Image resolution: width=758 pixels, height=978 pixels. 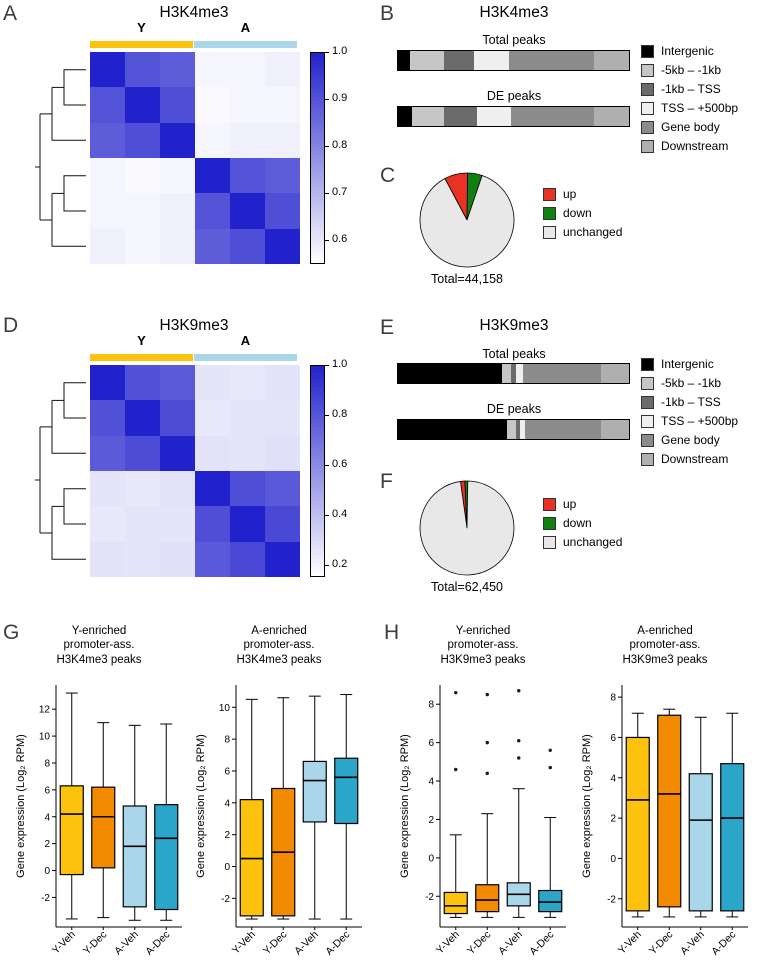 I want to click on panel-label-c: C, so click(x=388, y=175).